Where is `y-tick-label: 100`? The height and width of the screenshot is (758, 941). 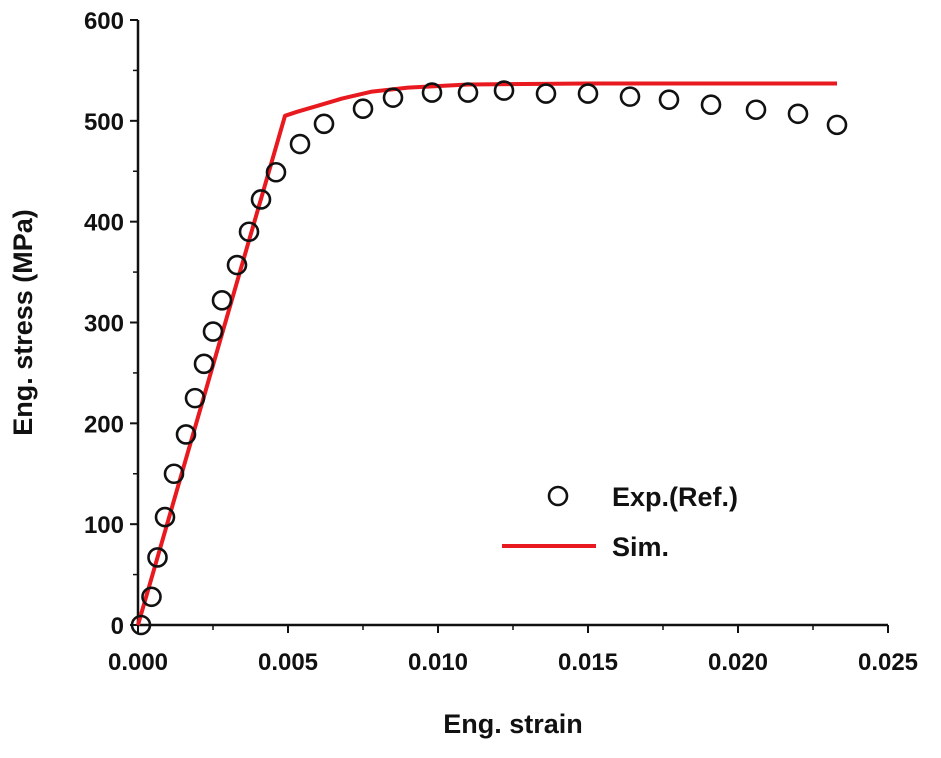
y-tick-label: 100 is located at coordinates (104, 525).